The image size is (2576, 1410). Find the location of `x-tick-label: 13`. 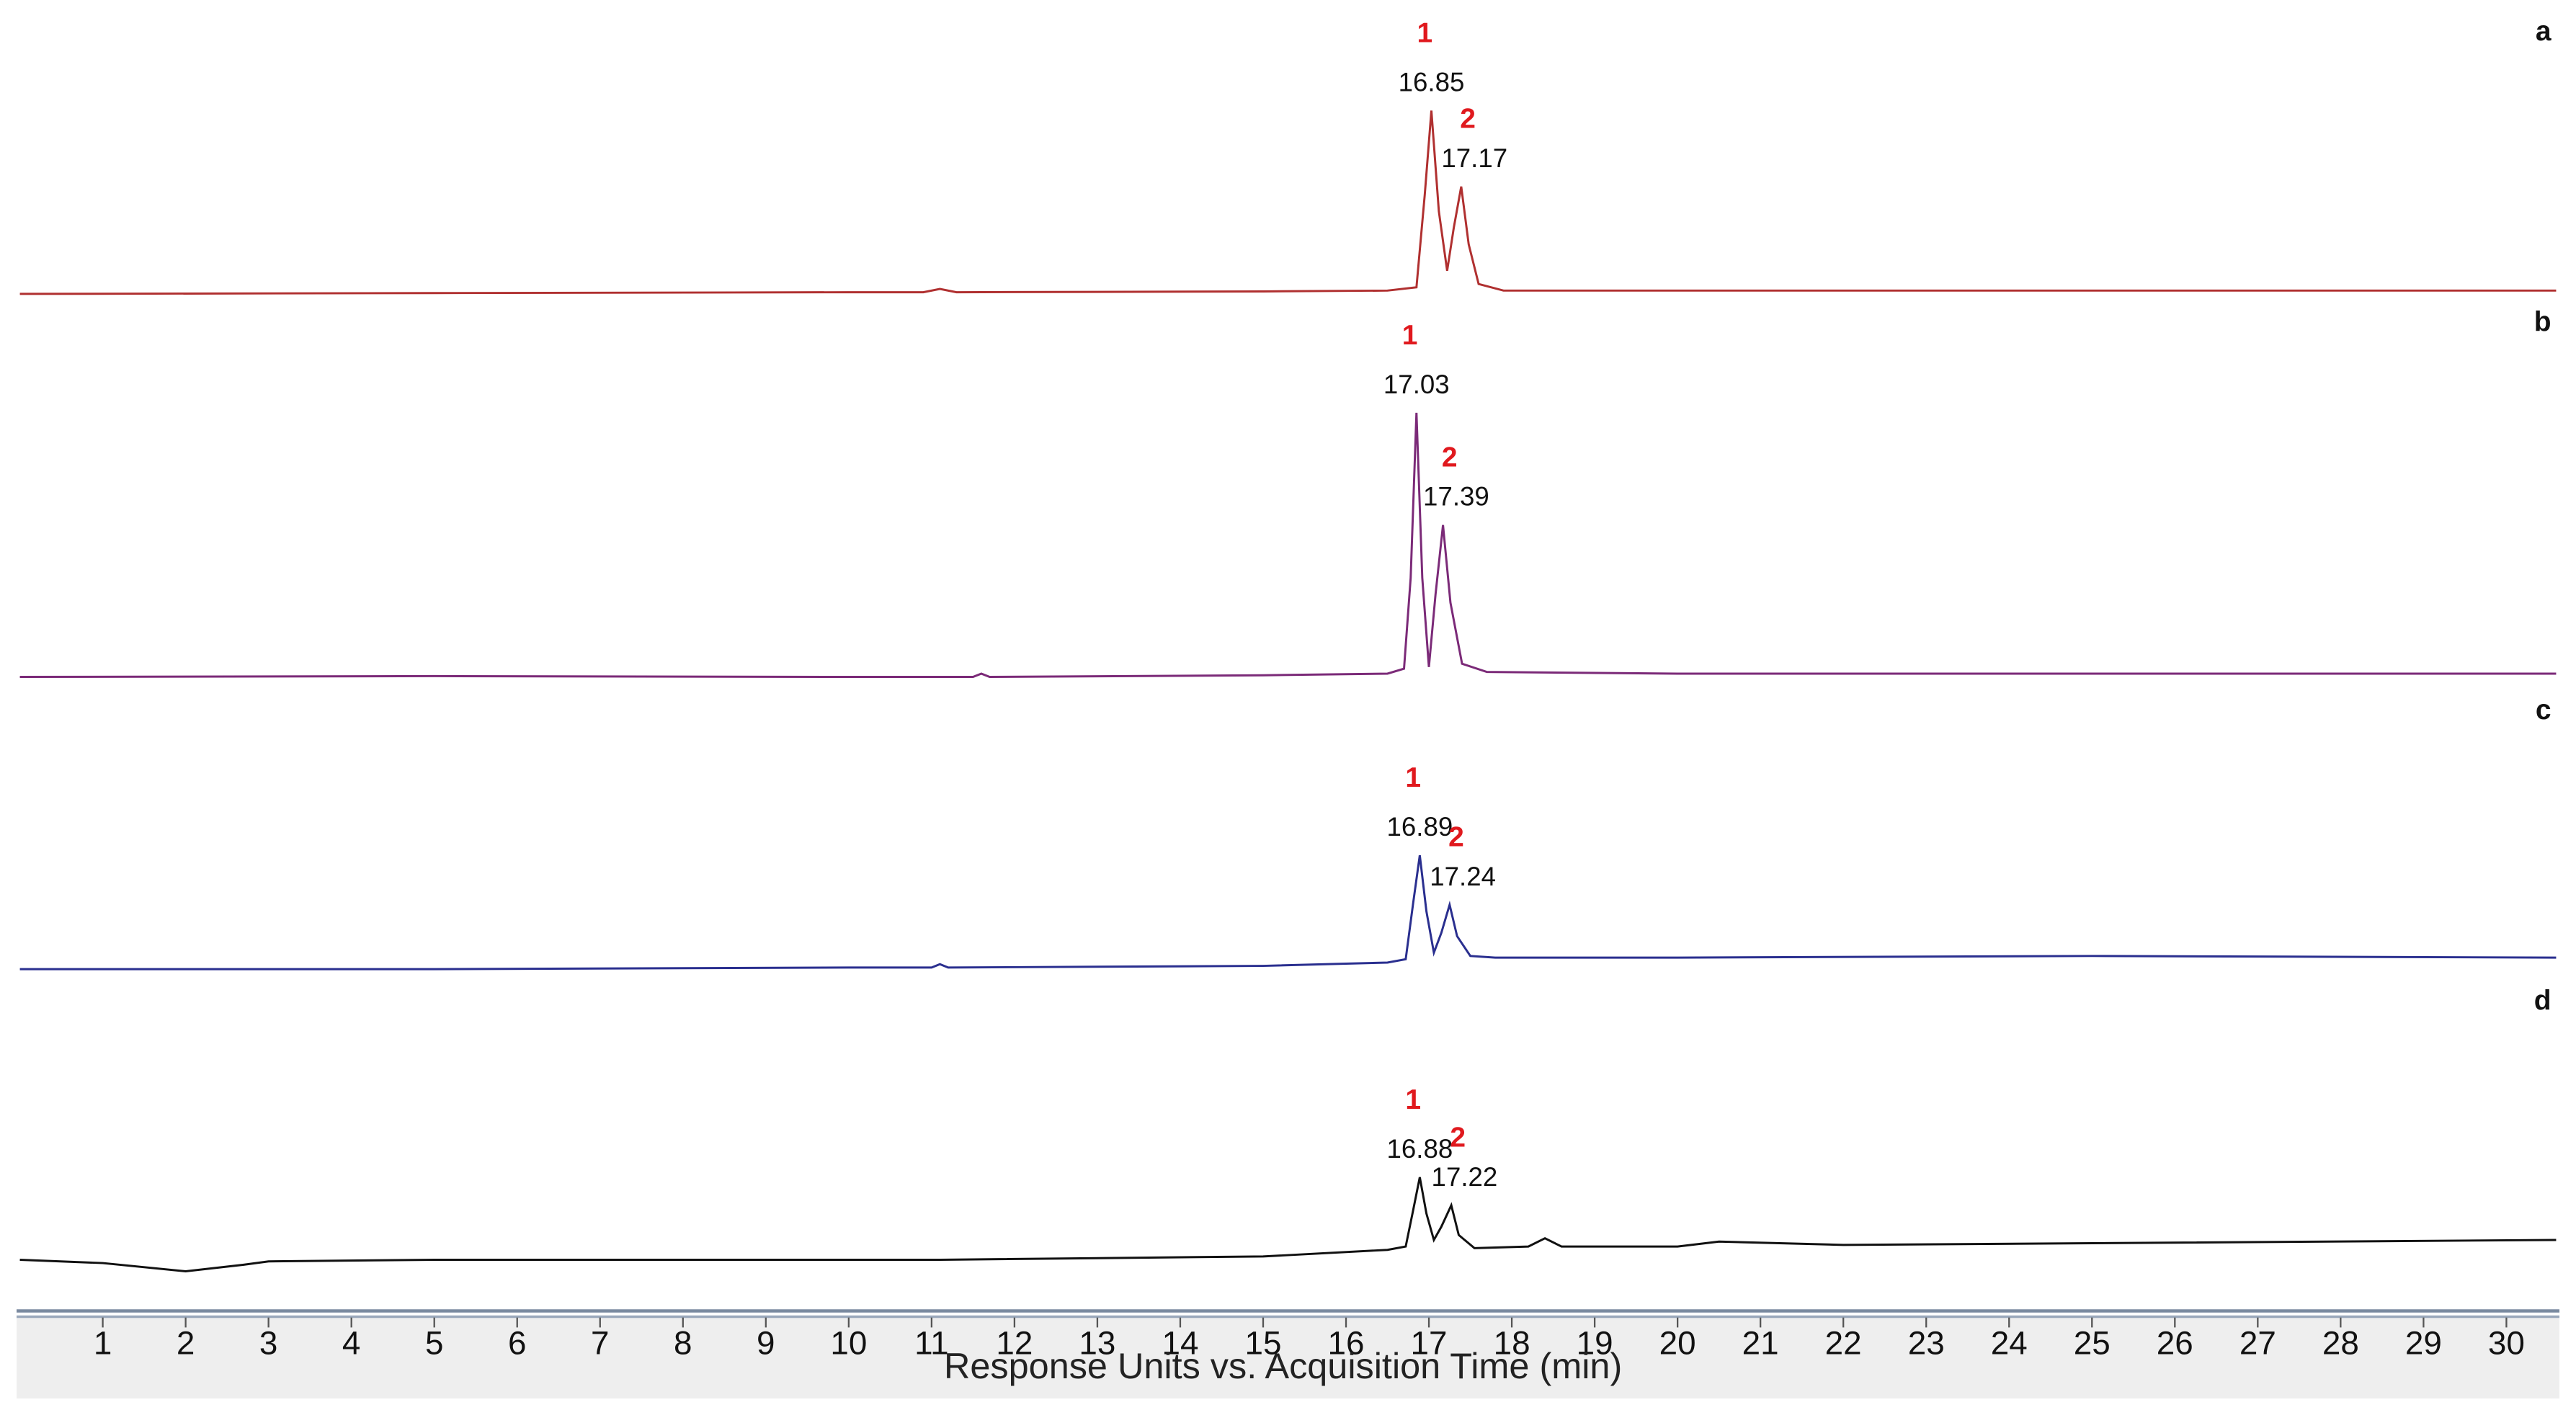

x-tick-label: 13 is located at coordinates (1097, 1343).